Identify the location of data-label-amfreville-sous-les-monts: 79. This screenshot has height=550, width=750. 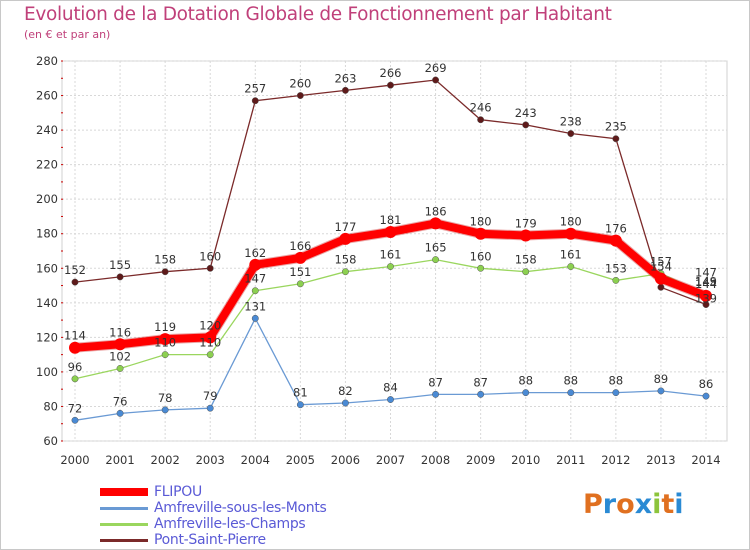
(210, 396).